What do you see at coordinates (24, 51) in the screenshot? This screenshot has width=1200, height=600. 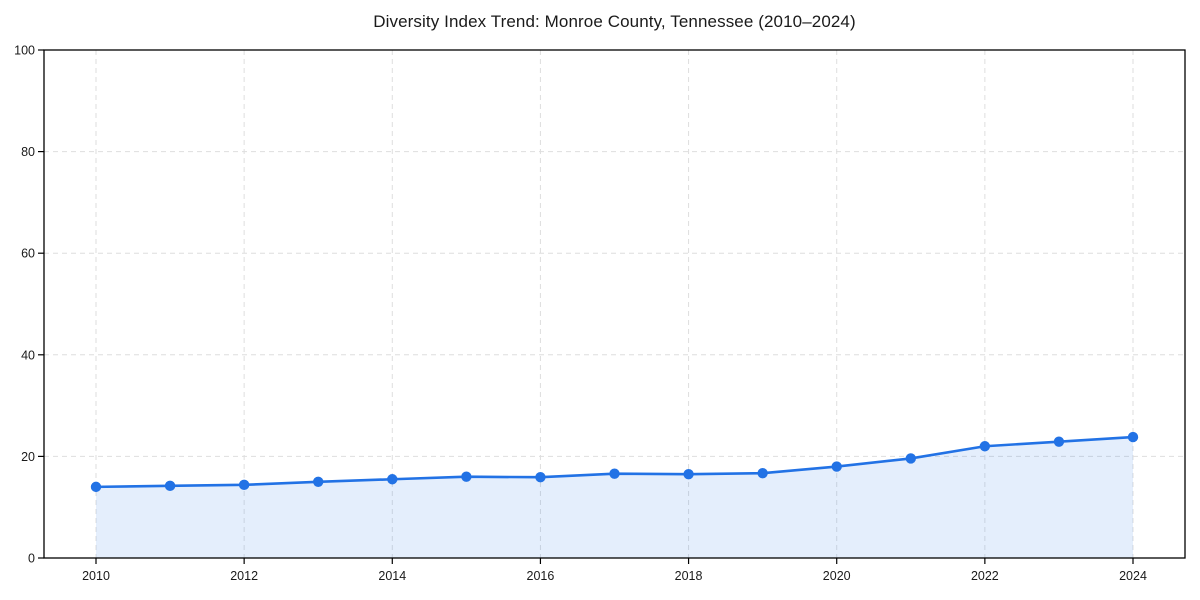 I see `y-tick-label: 100` at bounding box center [24, 51].